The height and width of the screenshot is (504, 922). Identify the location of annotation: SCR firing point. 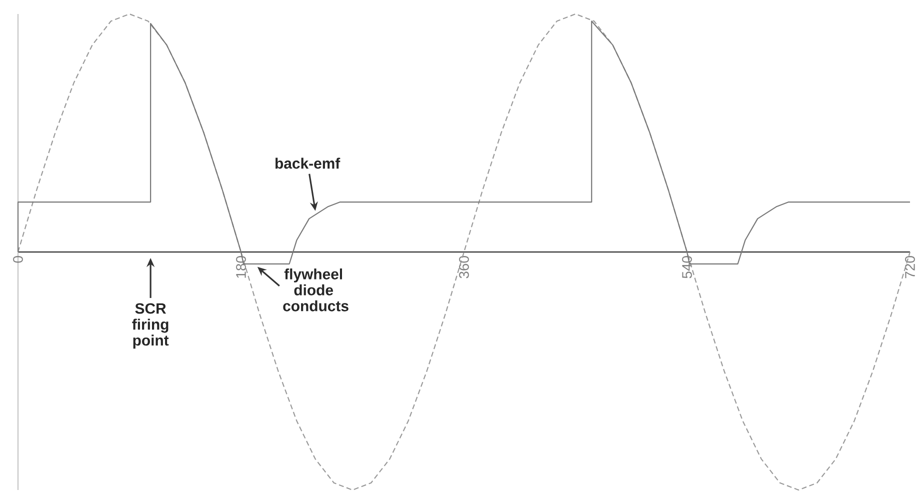
(150, 326).